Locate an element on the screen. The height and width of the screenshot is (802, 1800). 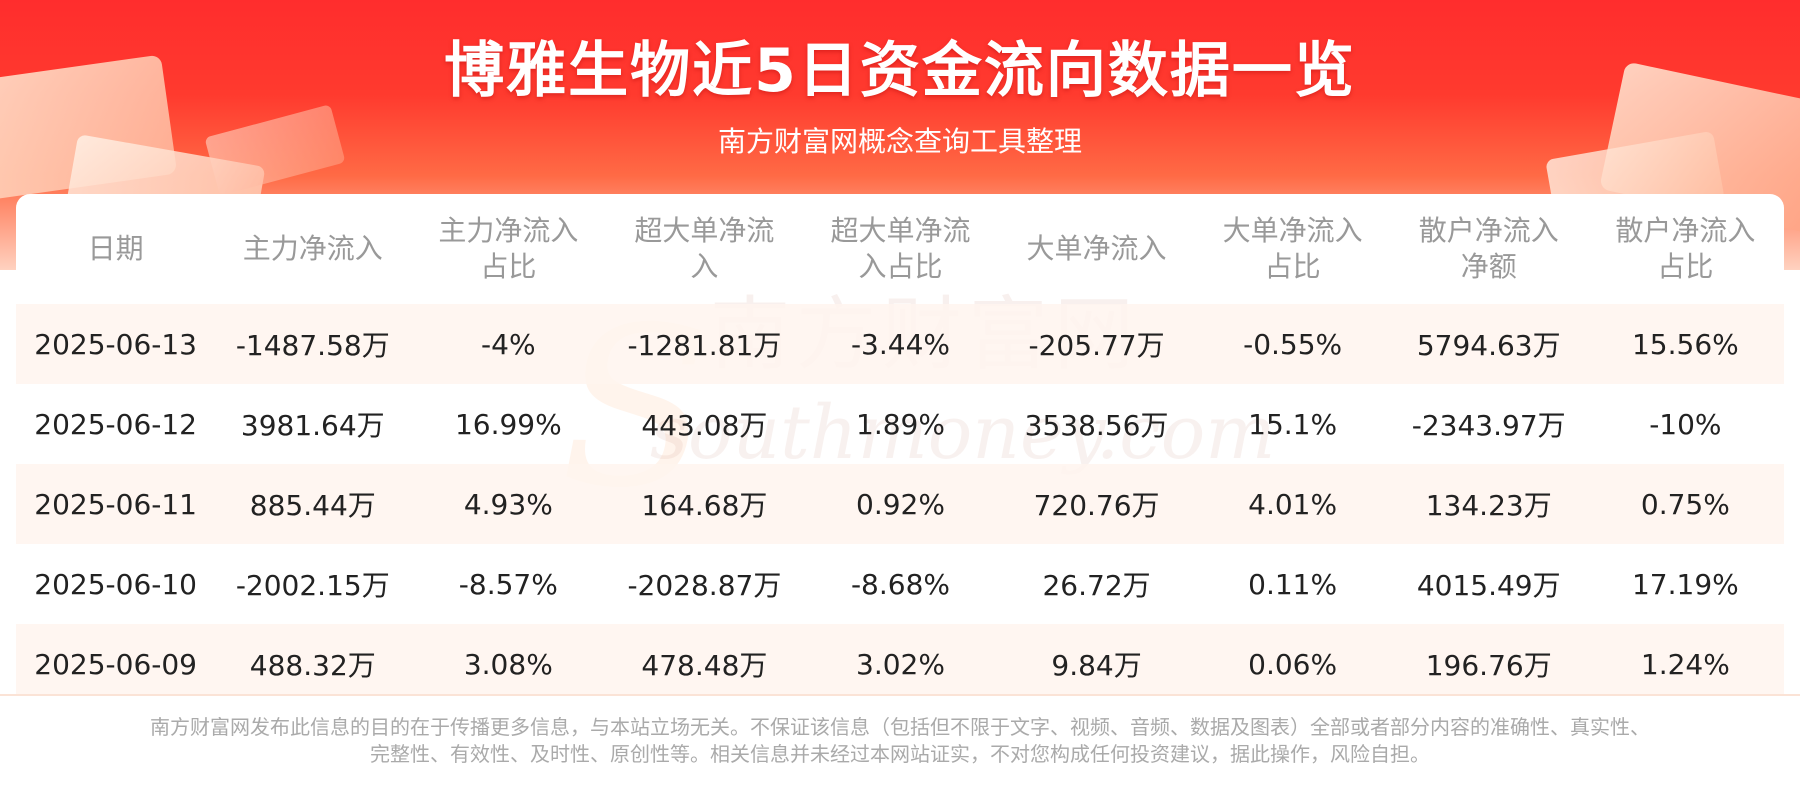
cell-large-net-inflow: 720.76万 is located at coordinates (1096, 504).